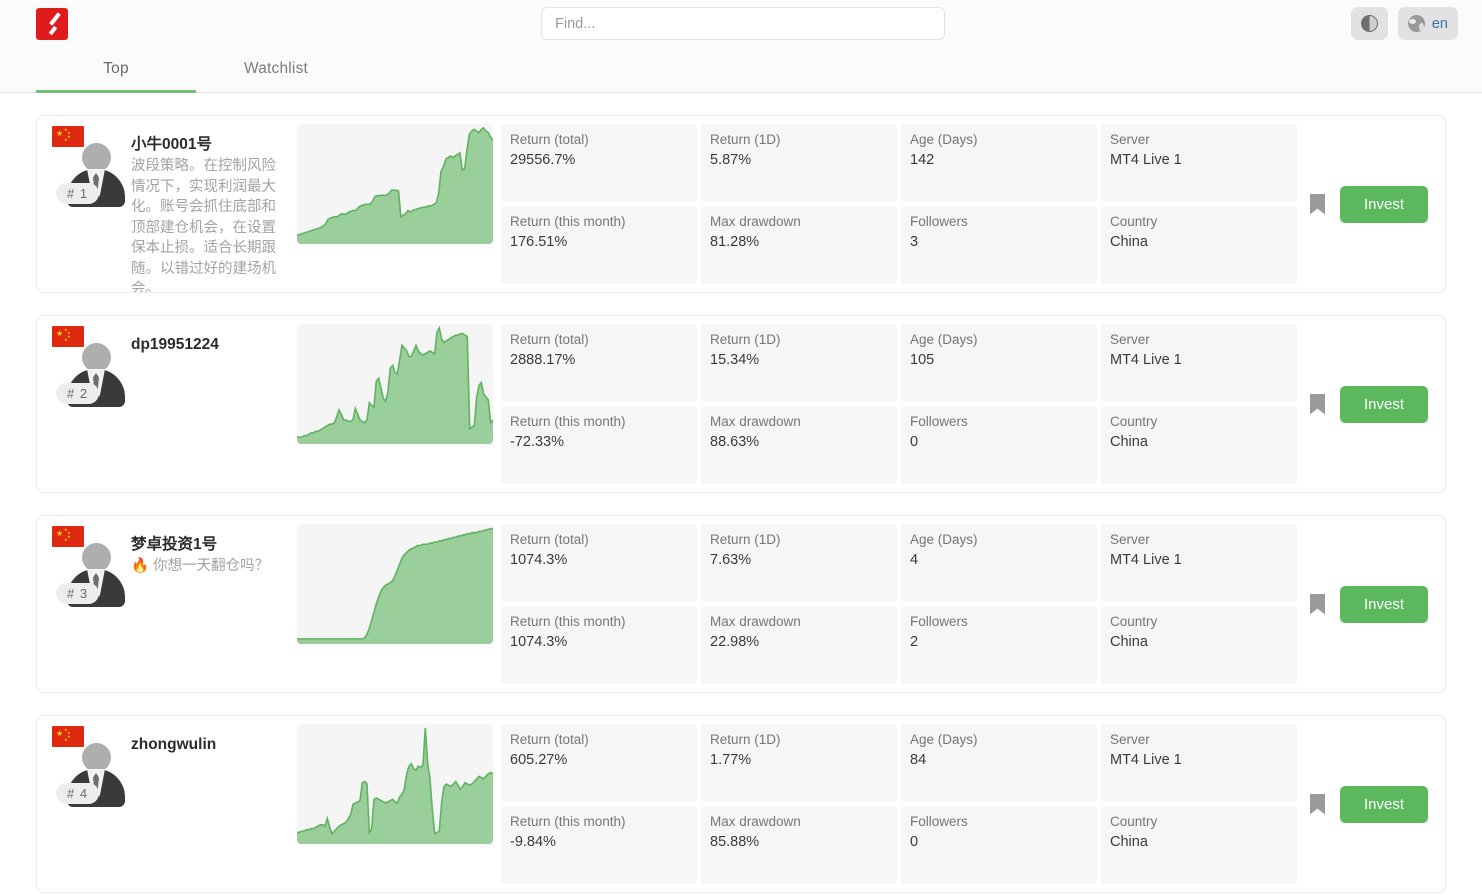  I want to click on trader-identity: ★ ★ ★ ★ ★ # 3 梦卓投资1号 🔥 你想一天翻仓吗？, so click(165, 604).